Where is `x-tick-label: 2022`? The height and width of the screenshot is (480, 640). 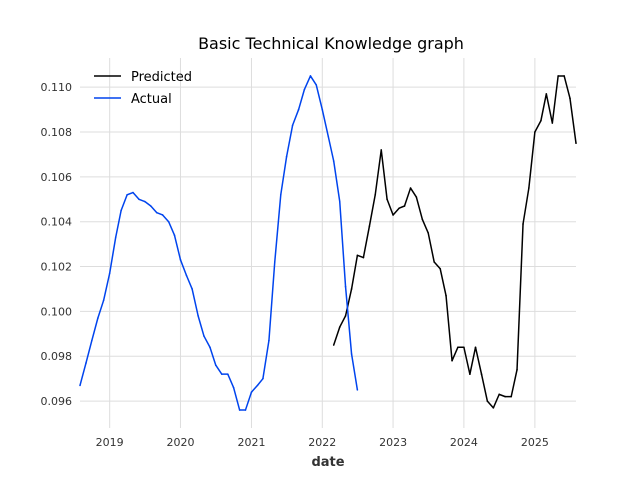 x-tick-label: 2022 is located at coordinates (322, 442).